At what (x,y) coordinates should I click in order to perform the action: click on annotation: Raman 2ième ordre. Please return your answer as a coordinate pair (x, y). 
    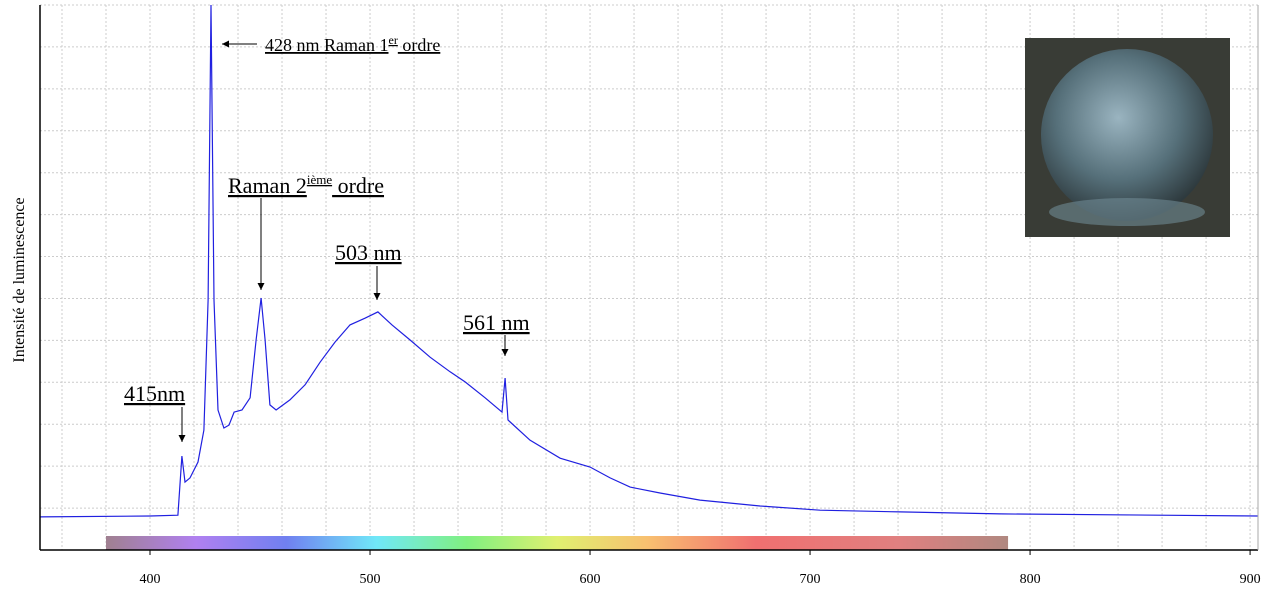
    Looking at the image, I should click on (306, 185).